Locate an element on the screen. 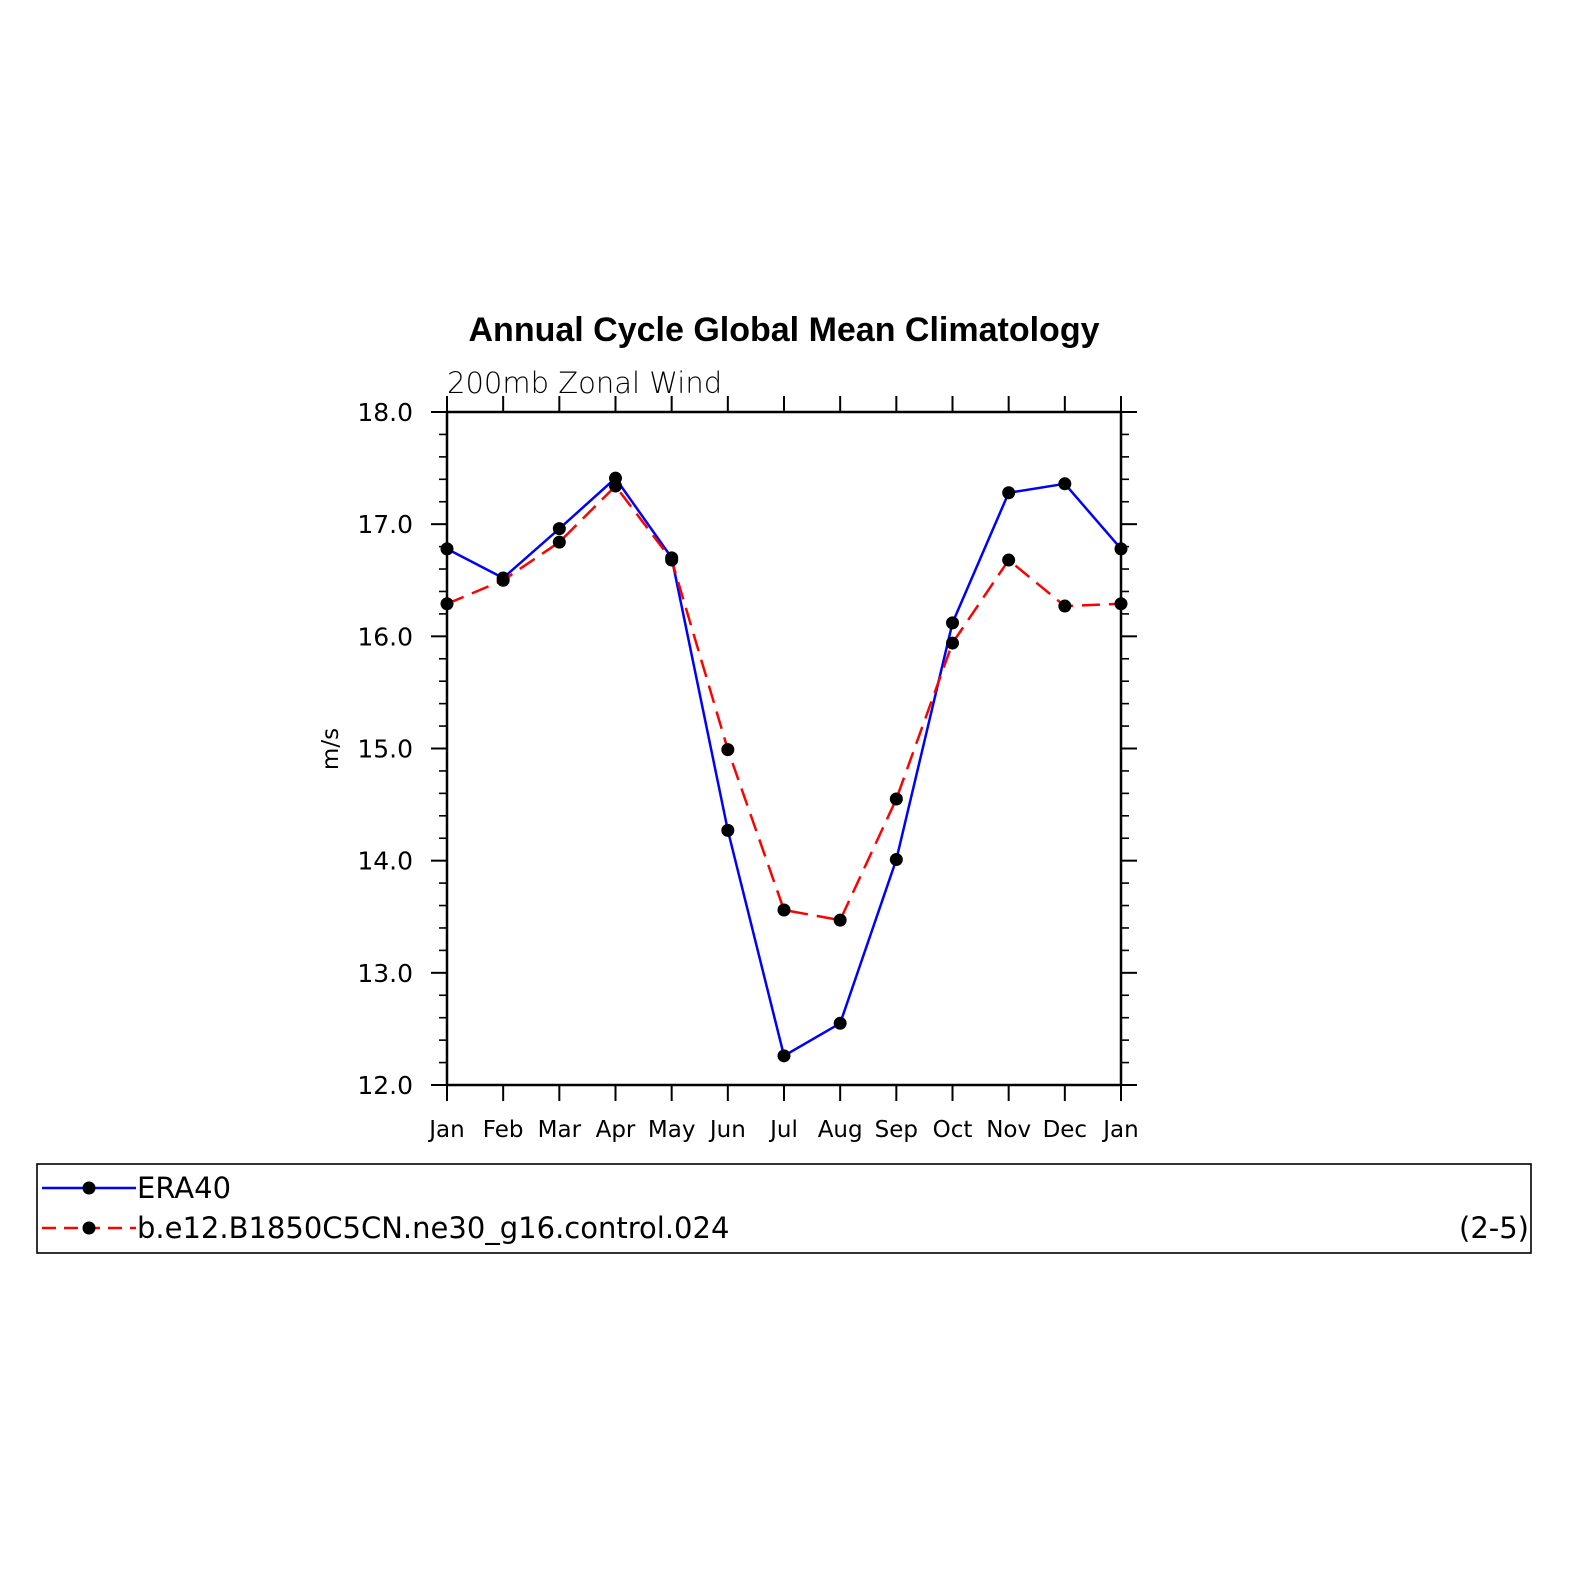 The image size is (1575, 1575). y-tick-label: 14.0 is located at coordinates (385, 861).